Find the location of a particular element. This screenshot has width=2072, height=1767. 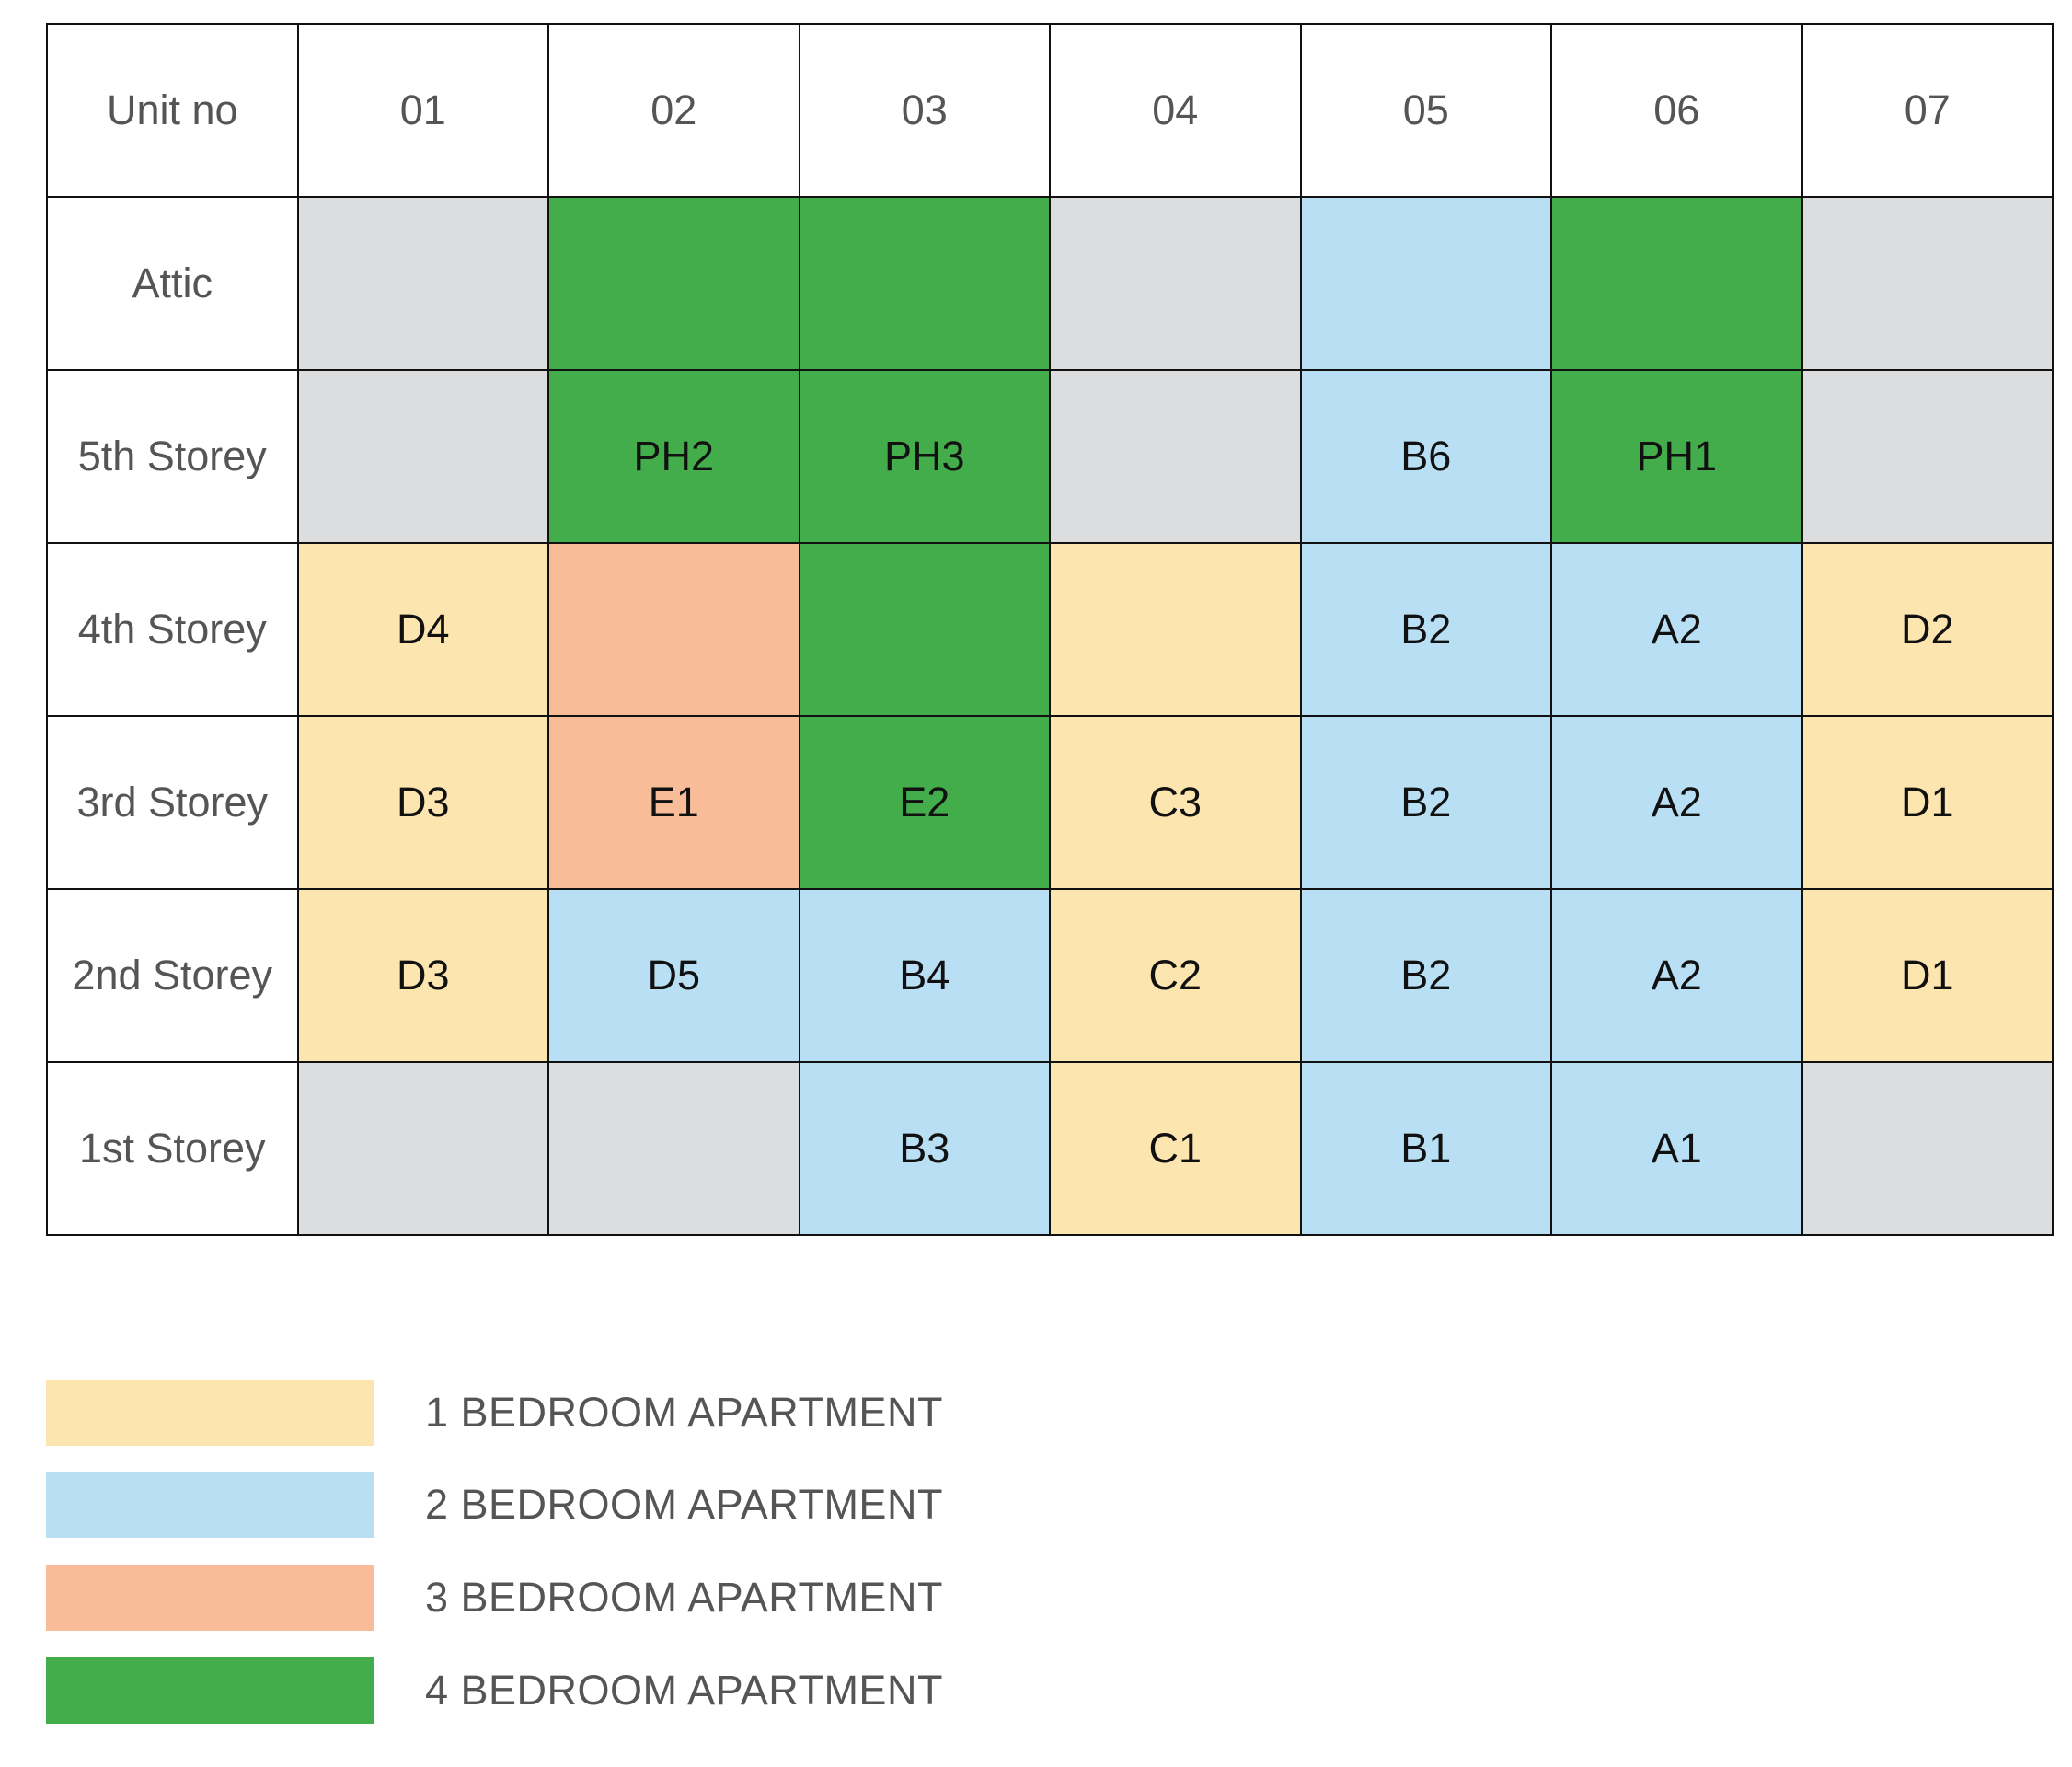

legend-item-1-bedroom: 1 BEDROOM APARTMENT is located at coordinates (494, 1413).